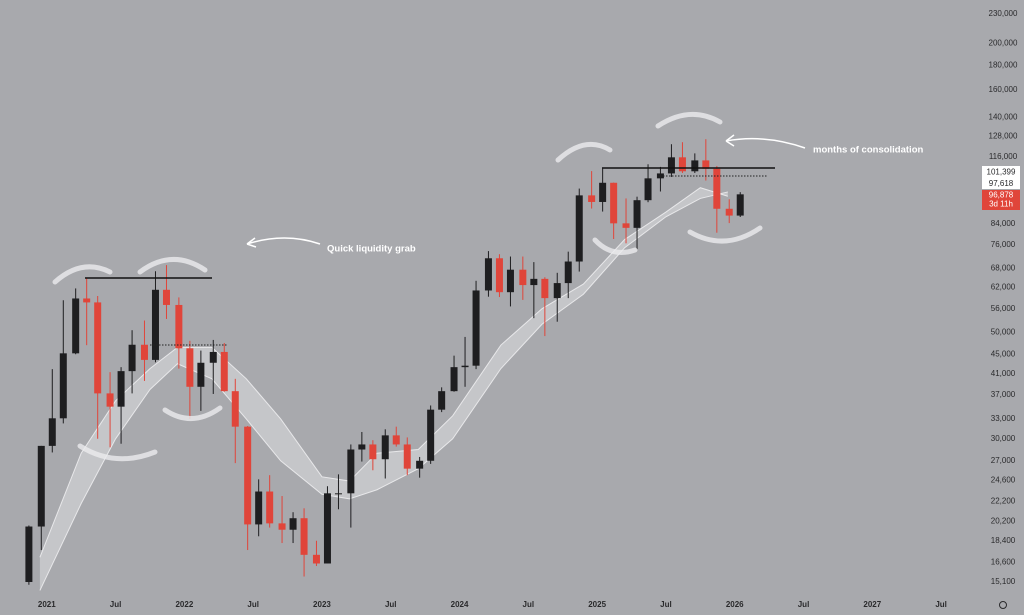  What do you see at coordinates (735, 604) in the screenshot?
I see `x-tick-label: 2026` at bounding box center [735, 604].